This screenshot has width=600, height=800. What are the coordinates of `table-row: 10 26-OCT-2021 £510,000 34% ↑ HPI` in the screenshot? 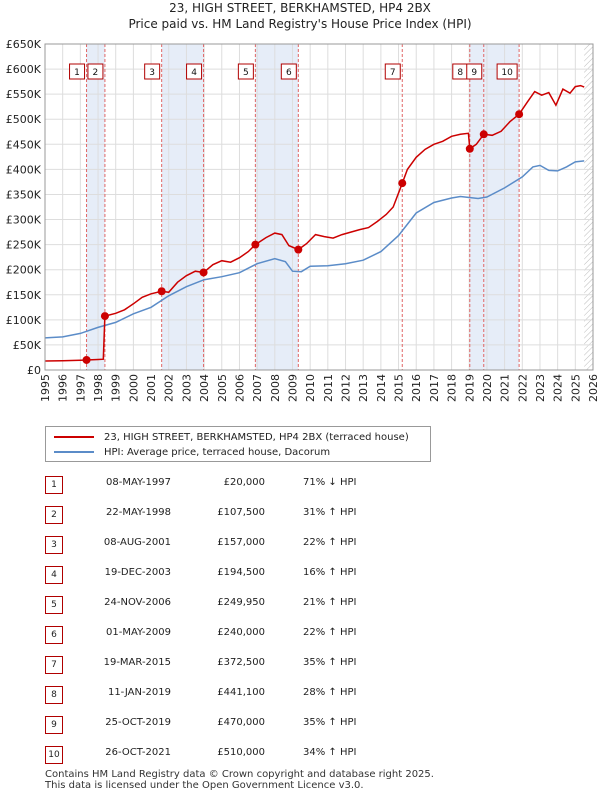 It's located at (215, 757).